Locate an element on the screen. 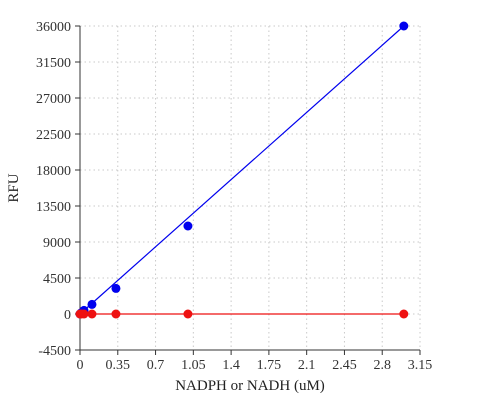 This screenshot has height=400, width=500. x-tick-label: 1.4 is located at coordinates (231, 365).